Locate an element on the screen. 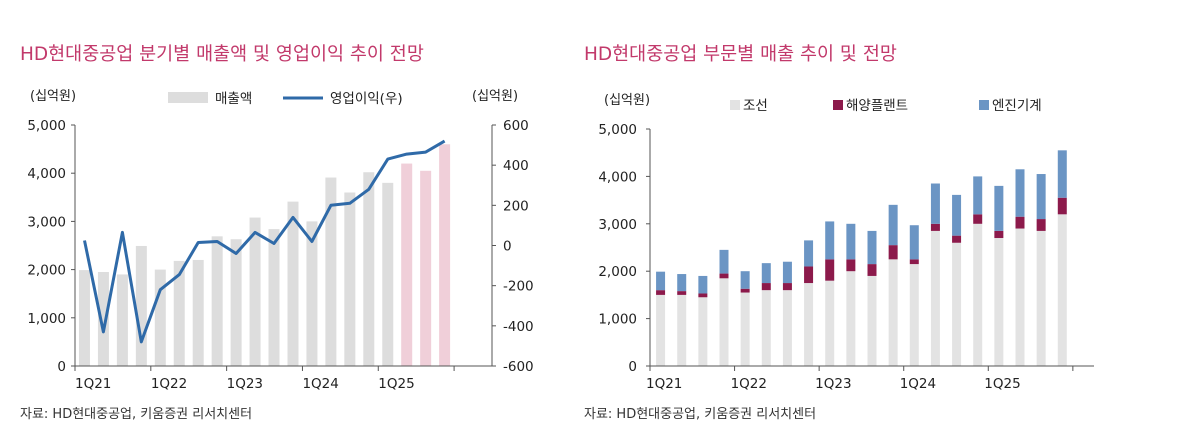  legend-label: 엔진기계 is located at coordinates (1017, 106).